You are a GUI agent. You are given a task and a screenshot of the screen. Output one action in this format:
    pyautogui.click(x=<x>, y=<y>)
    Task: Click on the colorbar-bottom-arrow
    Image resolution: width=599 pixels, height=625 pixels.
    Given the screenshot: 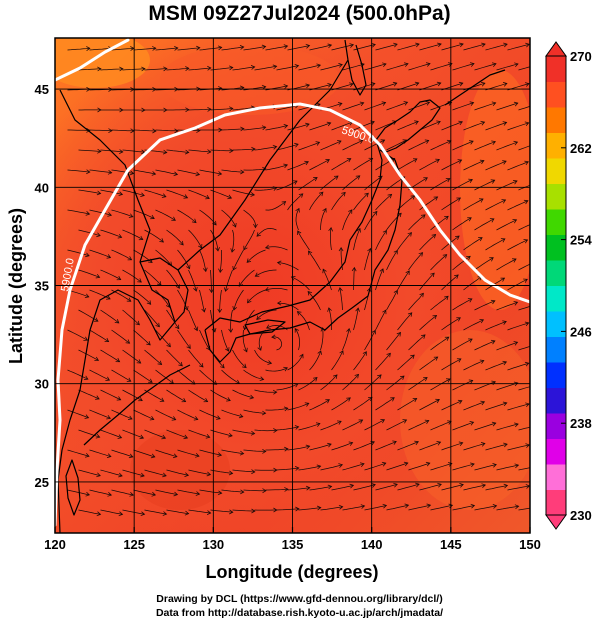 What is the action you would take?
    pyautogui.click(x=556, y=522)
    